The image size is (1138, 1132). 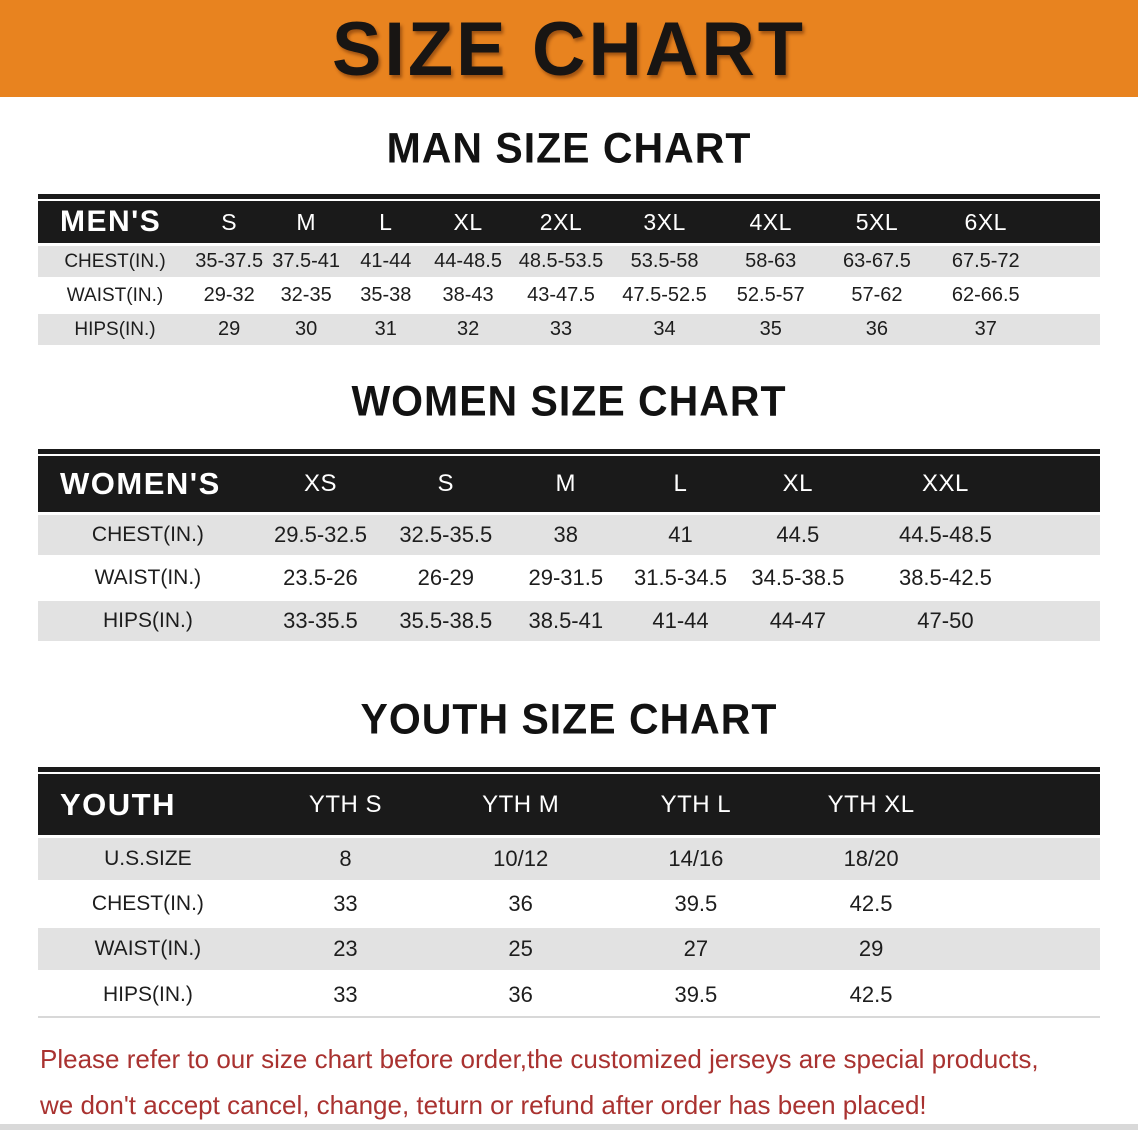 I want to click on measurement-value: 33-35.5, so click(x=320, y=622).